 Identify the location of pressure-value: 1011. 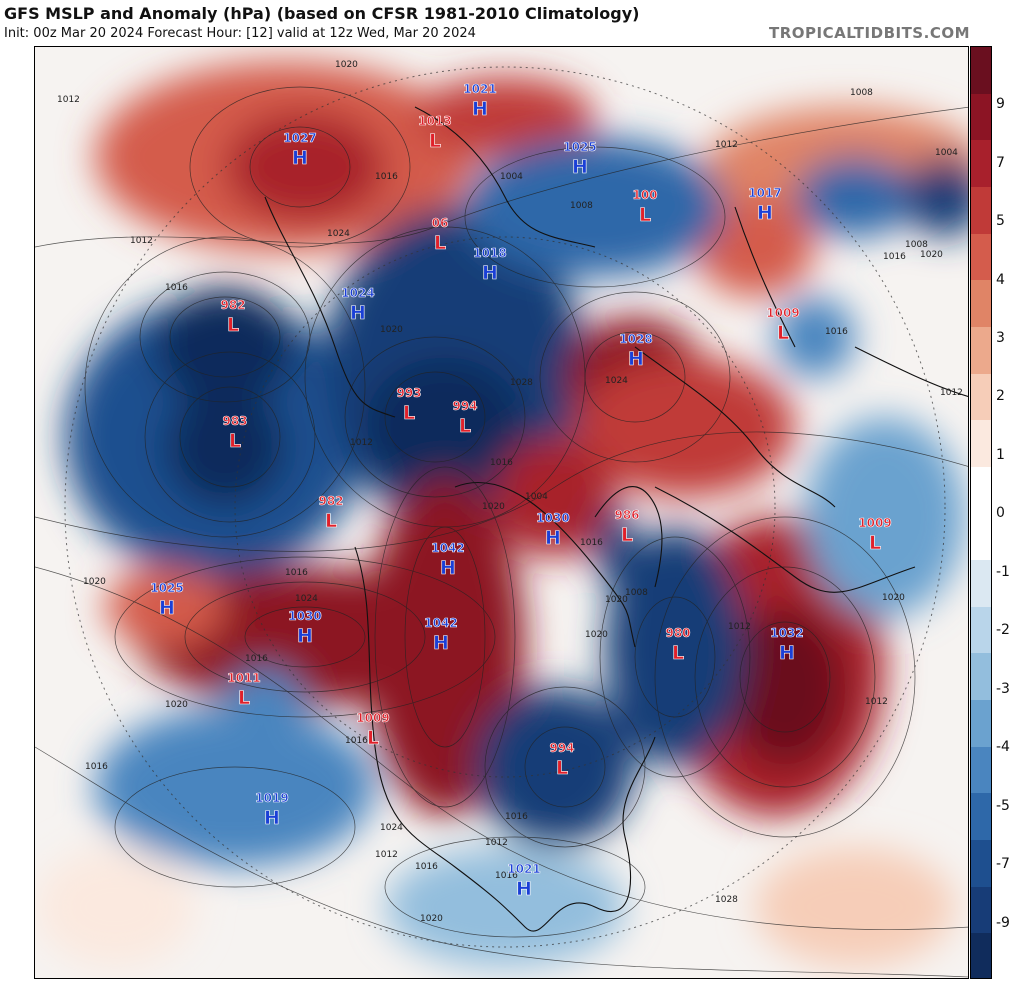
(243, 678).